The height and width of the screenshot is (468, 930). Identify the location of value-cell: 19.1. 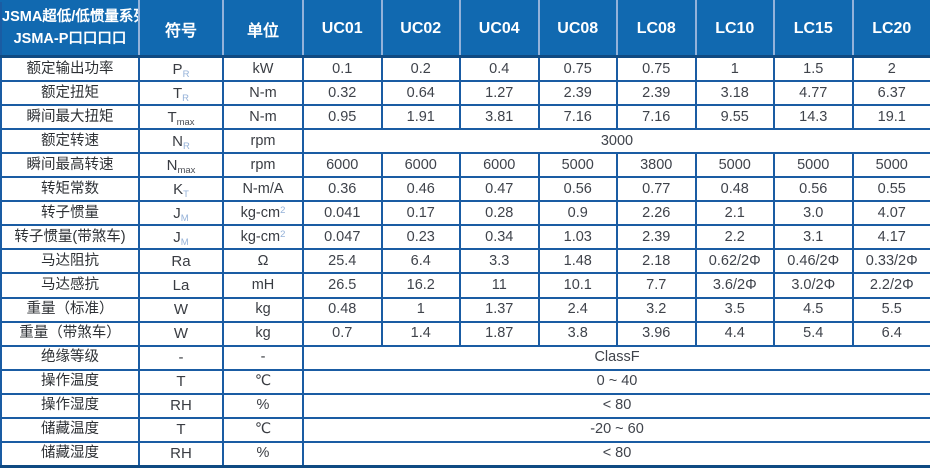
(890, 117).